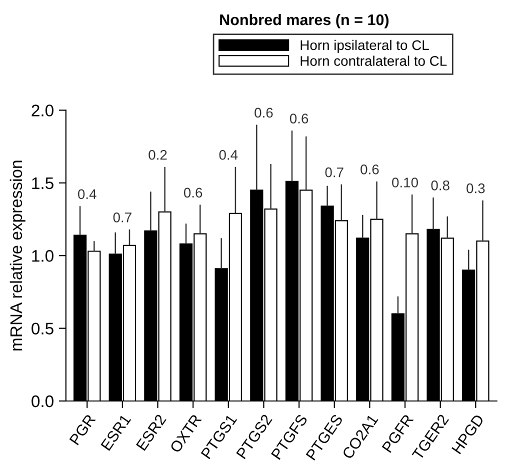 The width and height of the screenshot is (507, 469). What do you see at coordinates (43, 401) in the screenshot?
I see `y-tick-label: 0.0` at bounding box center [43, 401].